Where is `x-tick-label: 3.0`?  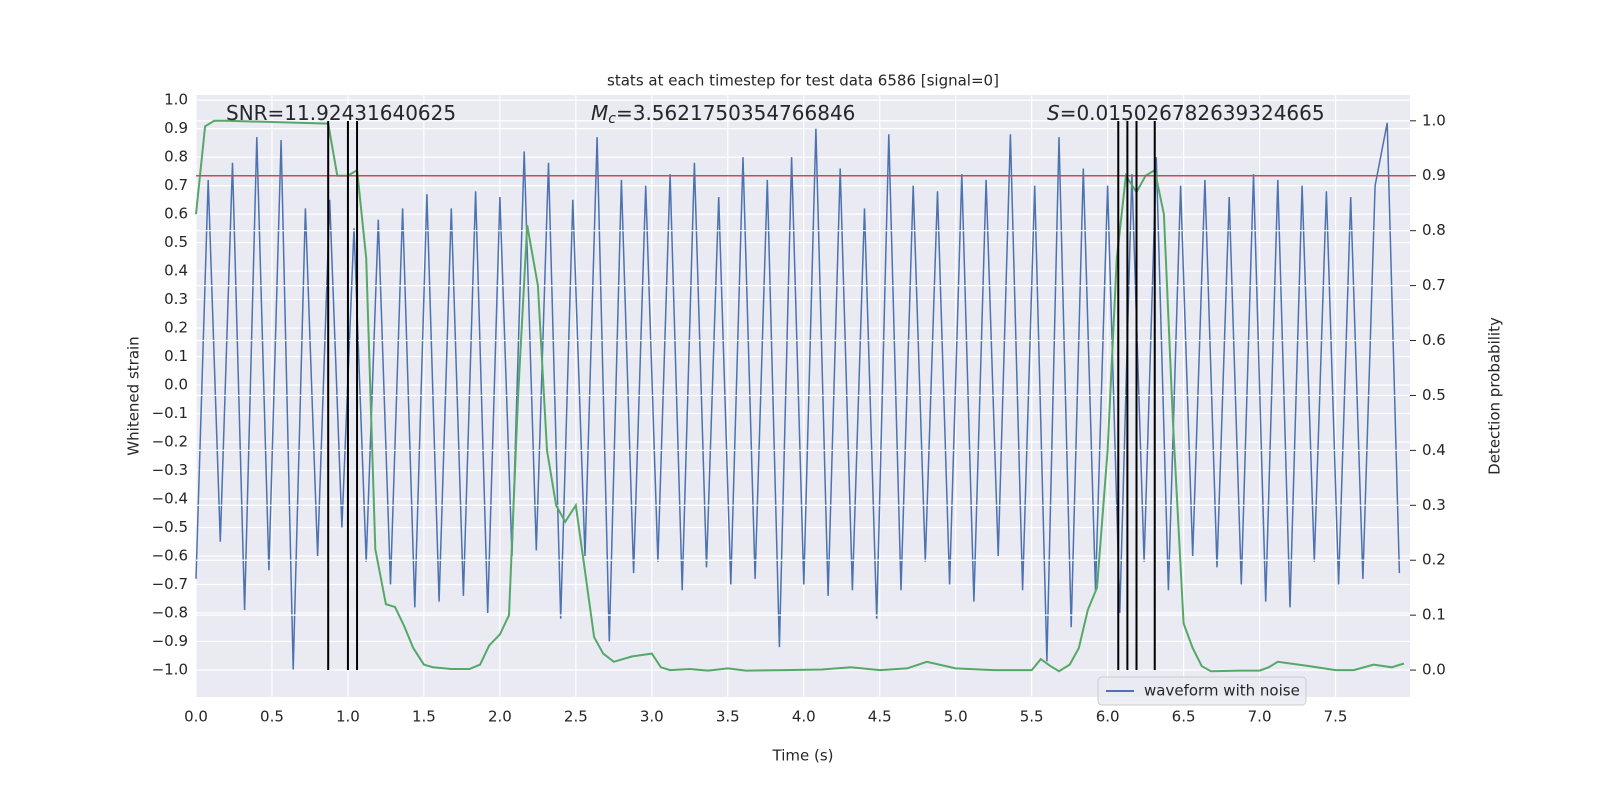 x-tick-label: 3.0 is located at coordinates (652, 717).